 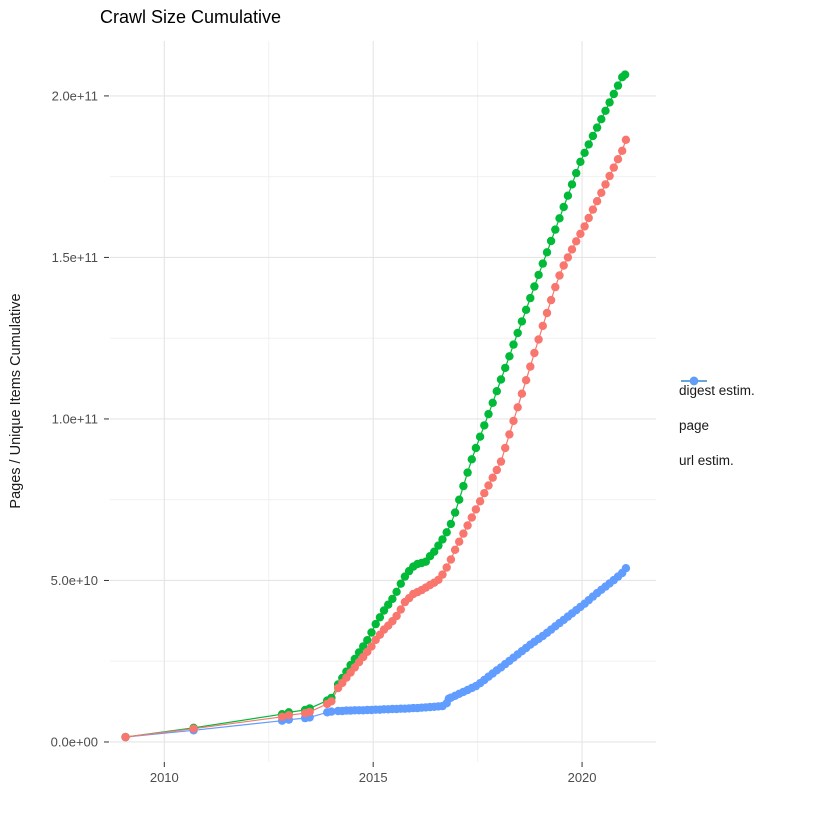 What do you see at coordinates (694, 381) in the screenshot?
I see `legend-key-line-point-icon` at bounding box center [694, 381].